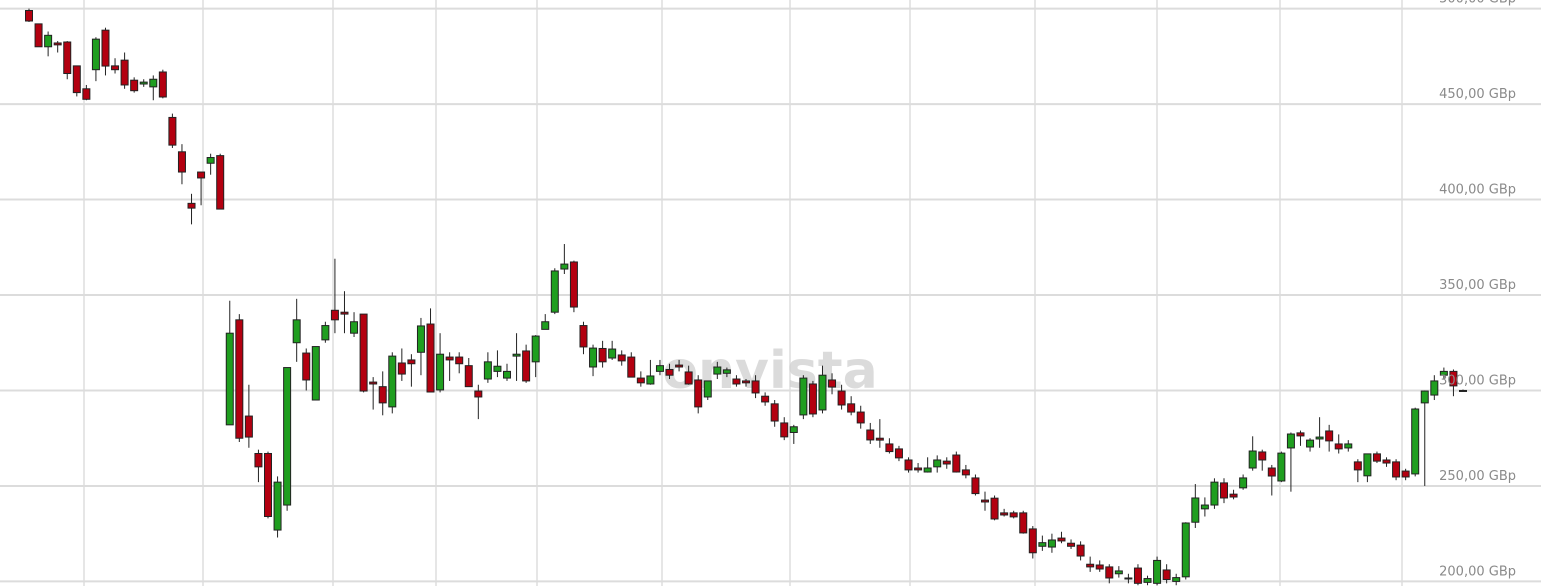 This screenshot has width=1541, height=586. What do you see at coordinates (1477, 190) in the screenshot?
I see `y-tick-label: 400,00 GBp` at bounding box center [1477, 190].